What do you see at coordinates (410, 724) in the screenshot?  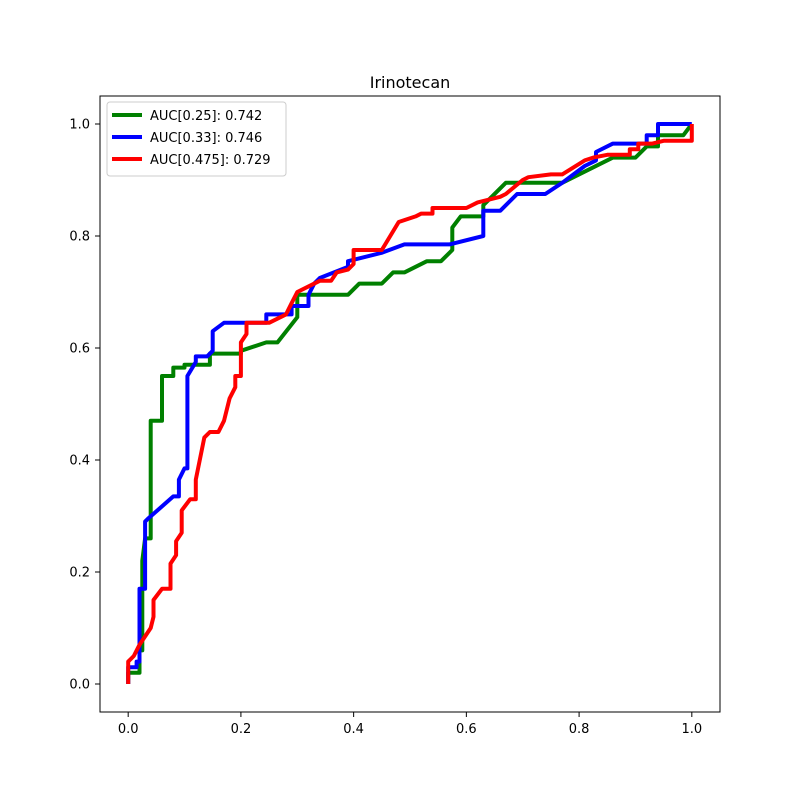 I see `x-axis: 0.0 0.2 0.4 0.6 0.8 1.0` at bounding box center [410, 724].